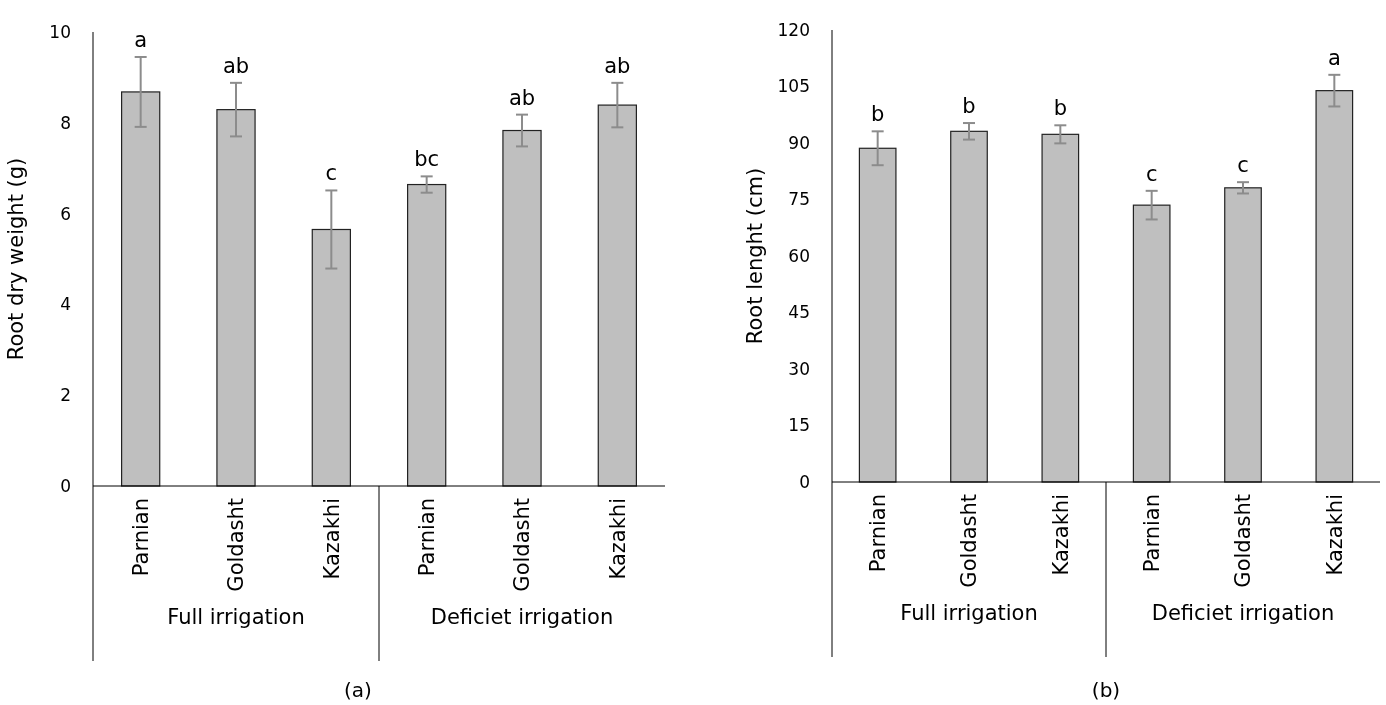 The image size is (1386, 705). What do you see at coordinates (65, 122) in the screenshot?
I see `y-tick-label: 8` at bounding box center [65, 122].